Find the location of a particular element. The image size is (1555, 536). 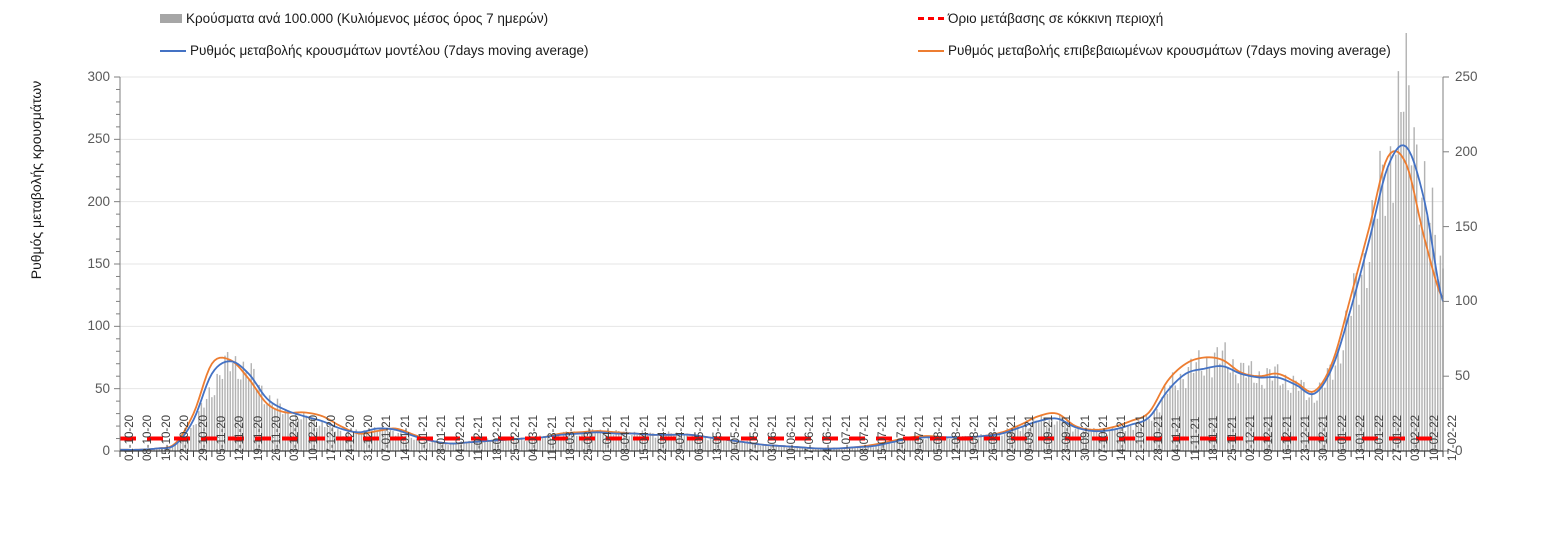

x-axis-tick-label: 22-04-21 is located at coordinates (662, 437).